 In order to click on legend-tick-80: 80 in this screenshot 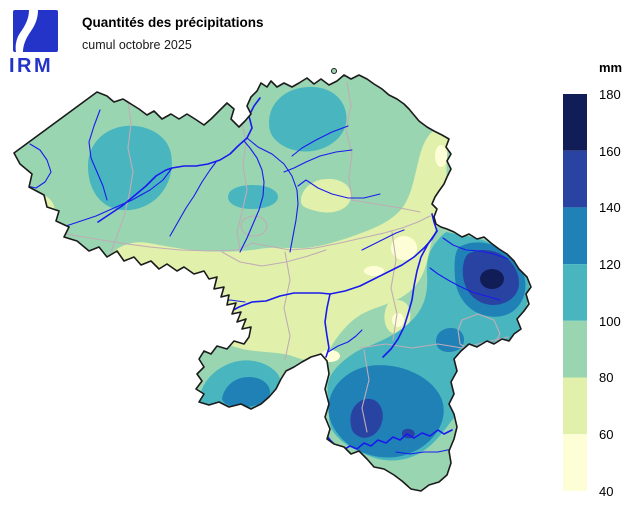, I will do `click(606, 377)`.